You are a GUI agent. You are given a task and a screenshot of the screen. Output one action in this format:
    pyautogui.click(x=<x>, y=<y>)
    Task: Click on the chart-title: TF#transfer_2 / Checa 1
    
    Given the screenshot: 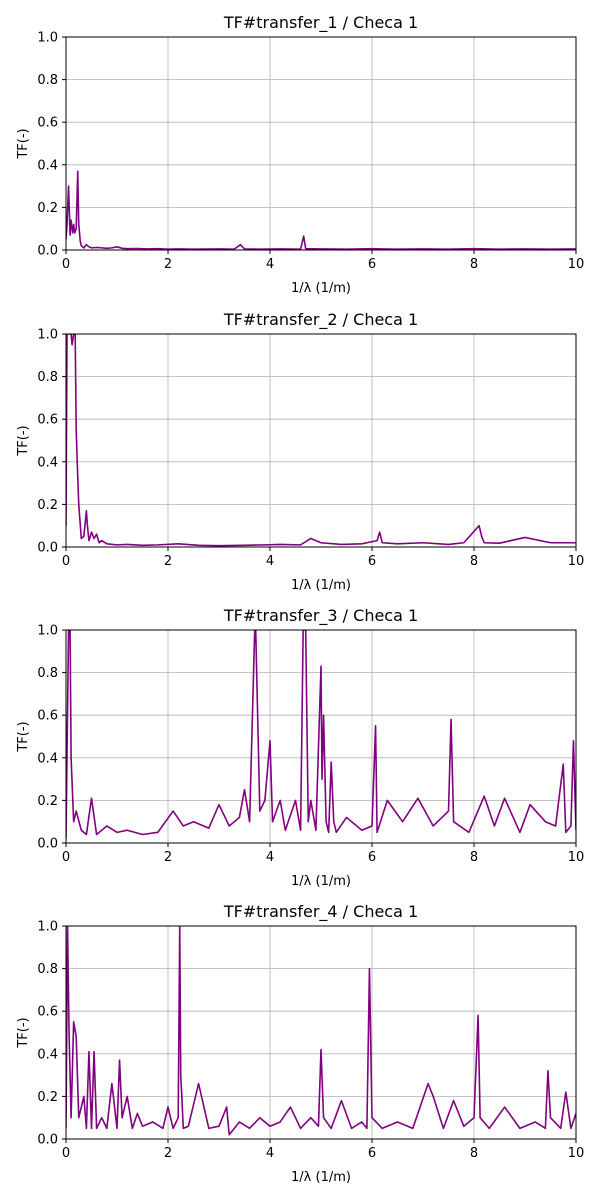 What is the action you would take?
    pyautogui.click(x=320, y=320)
    